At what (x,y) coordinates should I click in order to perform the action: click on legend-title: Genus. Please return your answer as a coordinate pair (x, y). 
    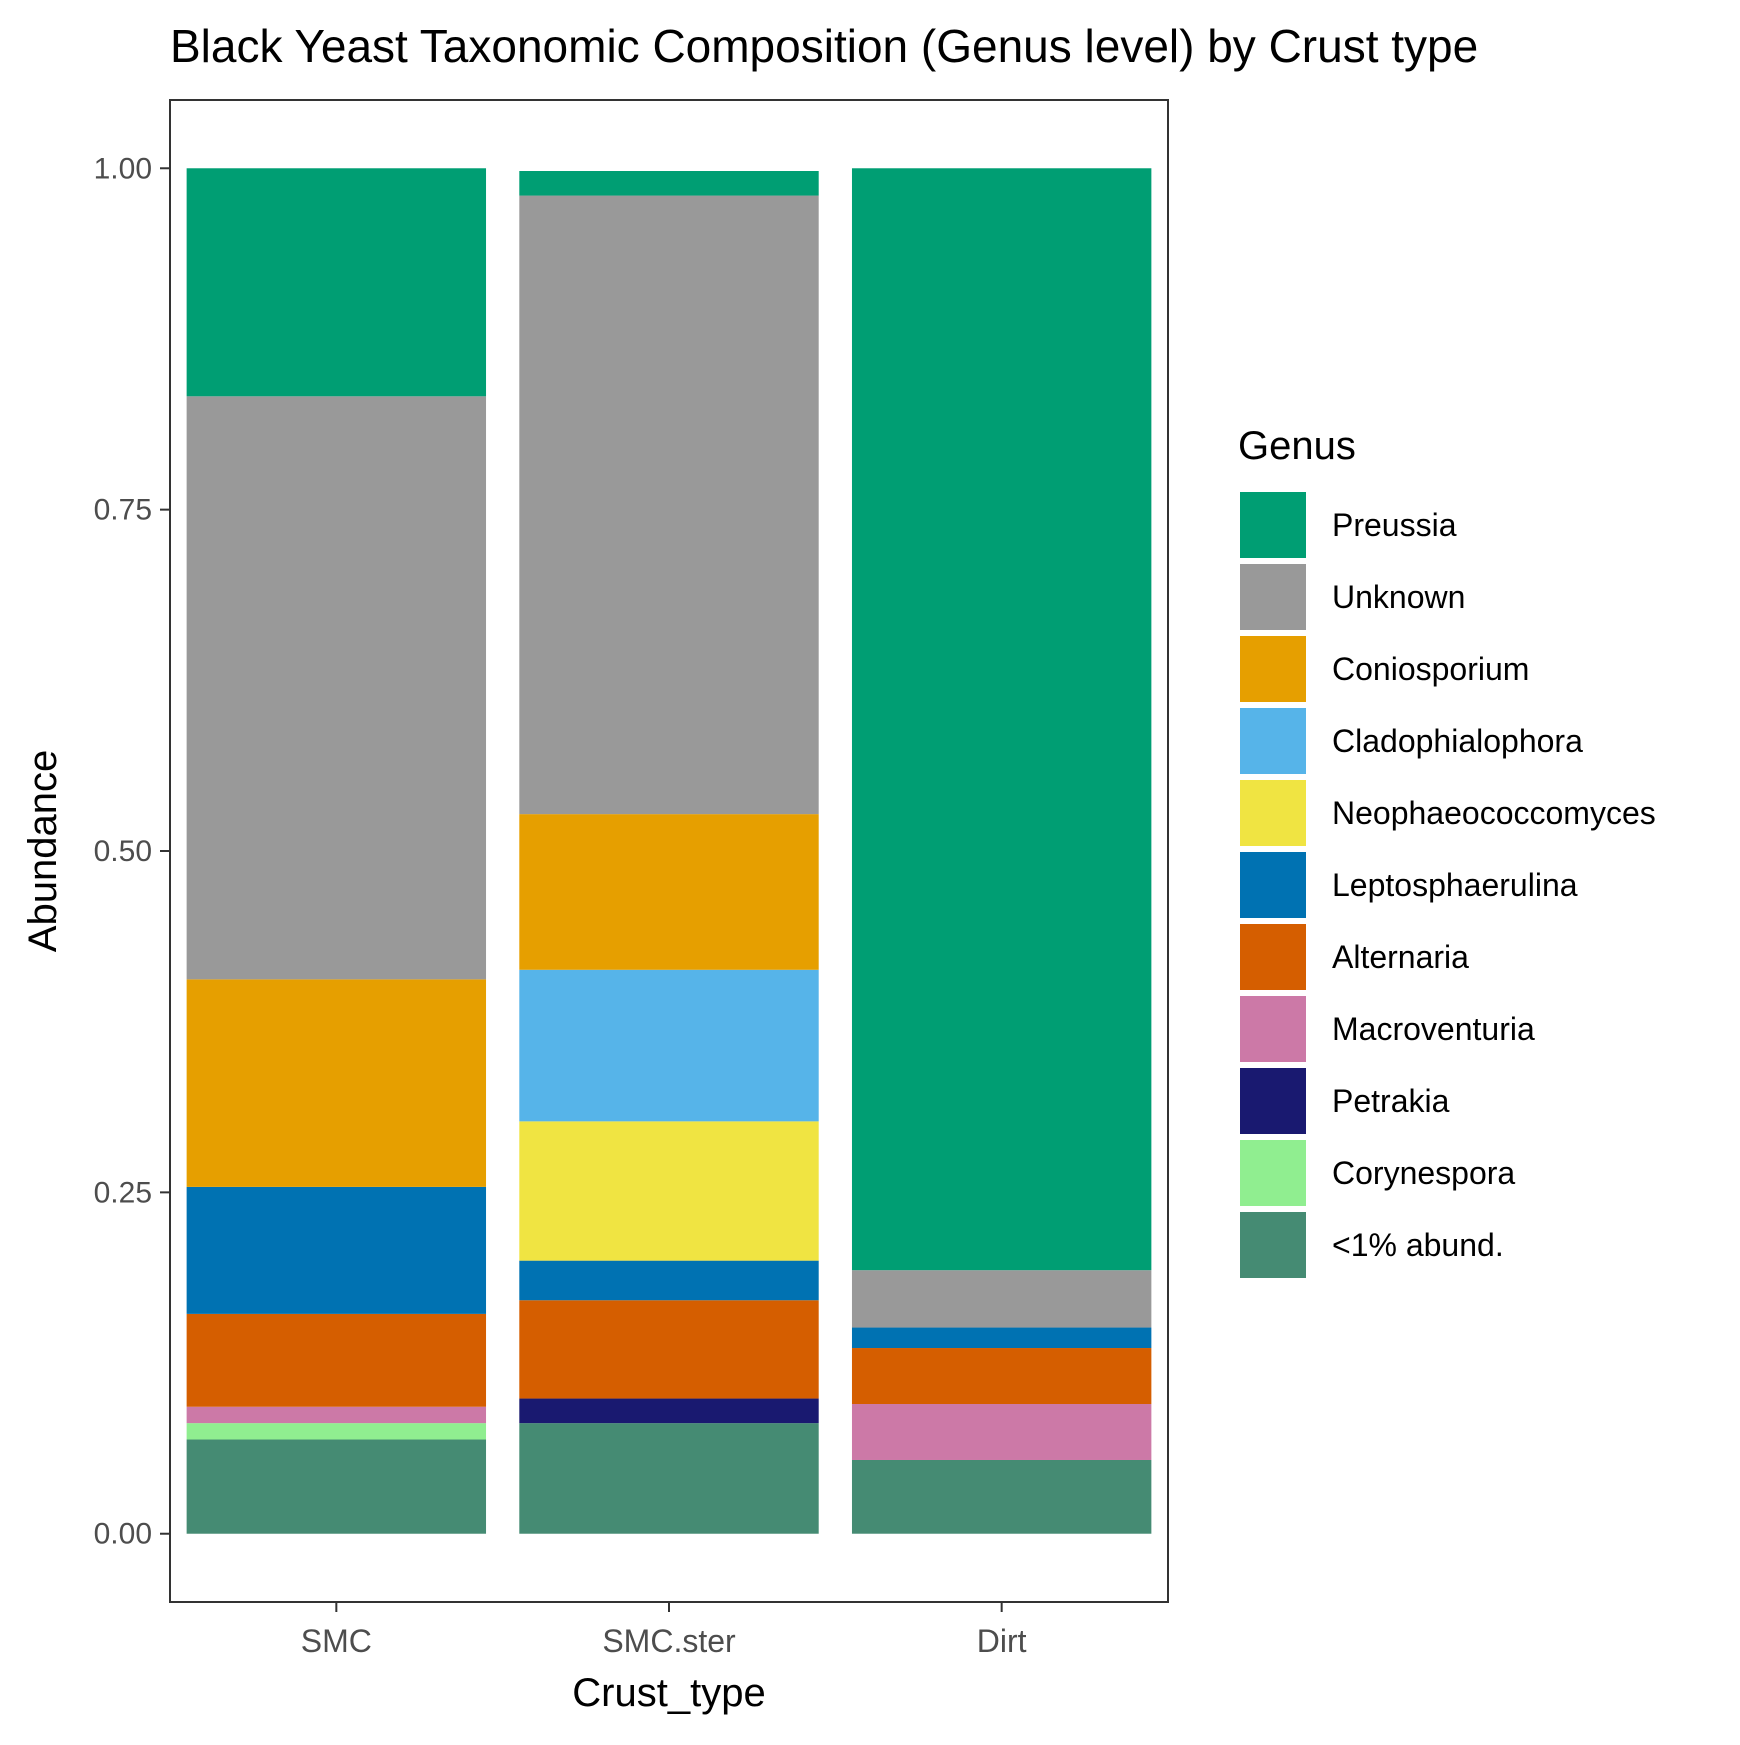
    Looking at the image, I should click on (1297, 446).